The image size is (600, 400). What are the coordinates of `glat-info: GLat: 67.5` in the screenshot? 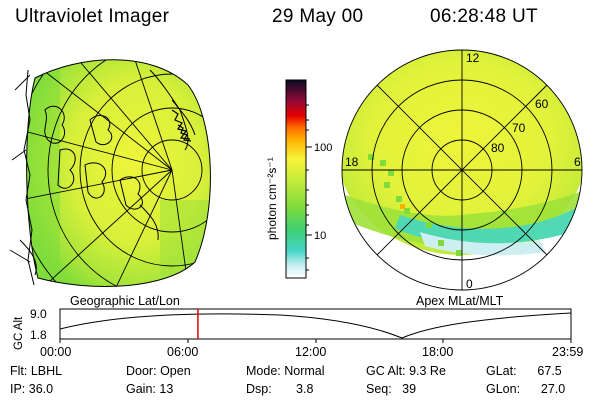 It's located at (524, 371).